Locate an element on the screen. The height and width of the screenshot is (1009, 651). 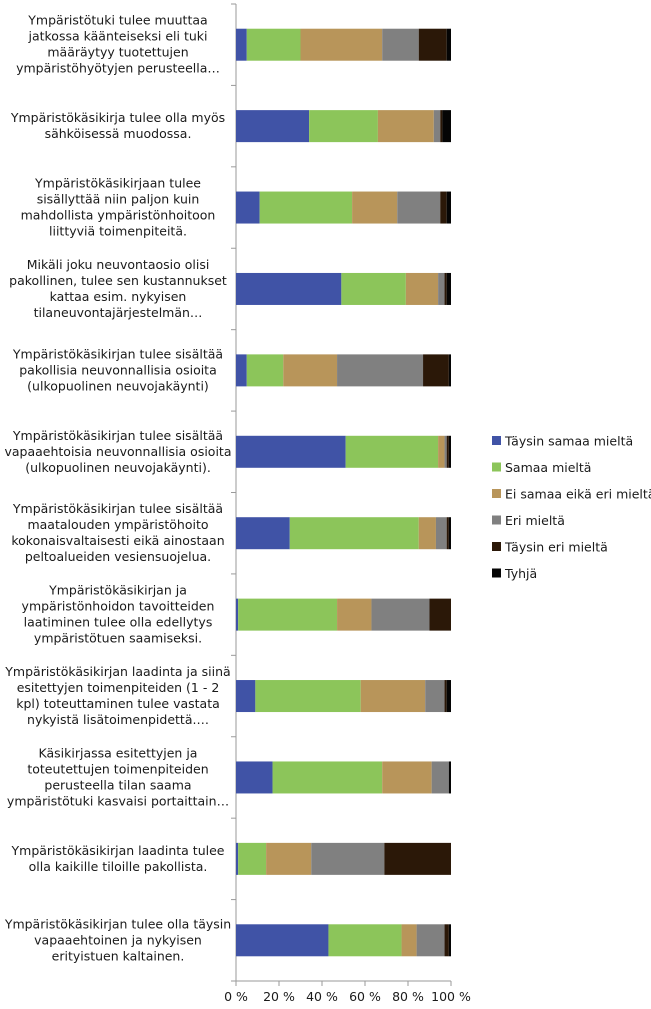
category-label: Ympäristökäsikirjan ja is located at coordinates (117, 590).